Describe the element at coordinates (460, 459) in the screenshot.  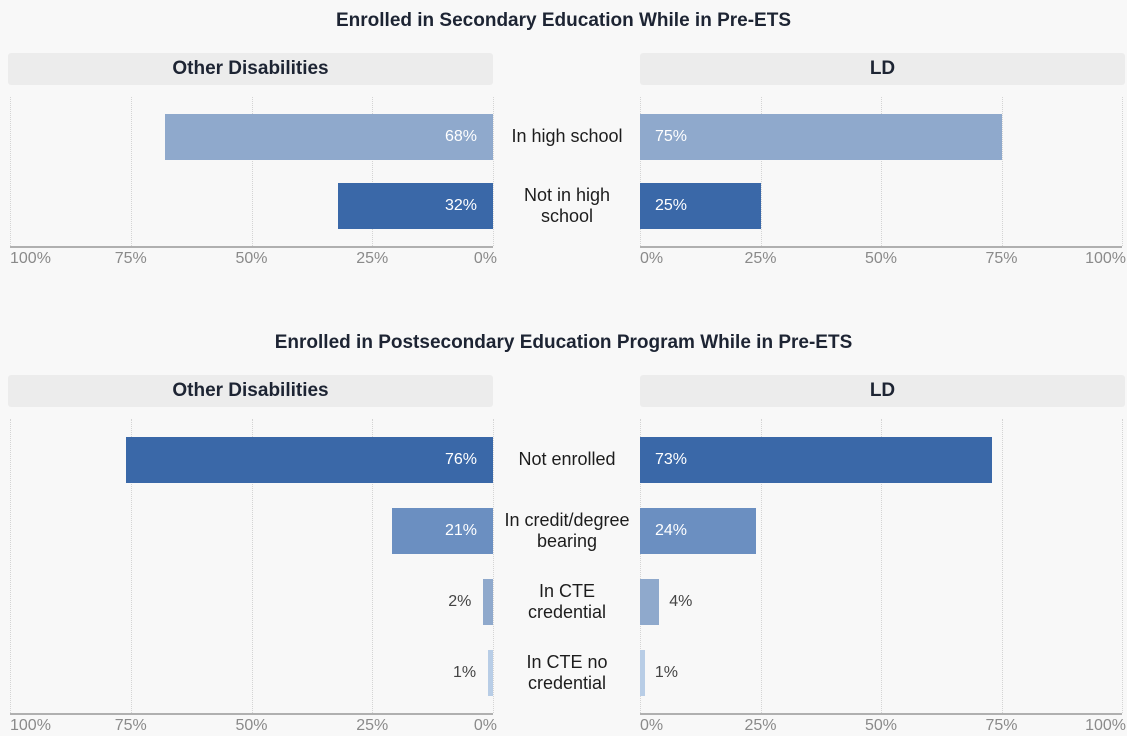
I see `value-label: 76%` at that location.